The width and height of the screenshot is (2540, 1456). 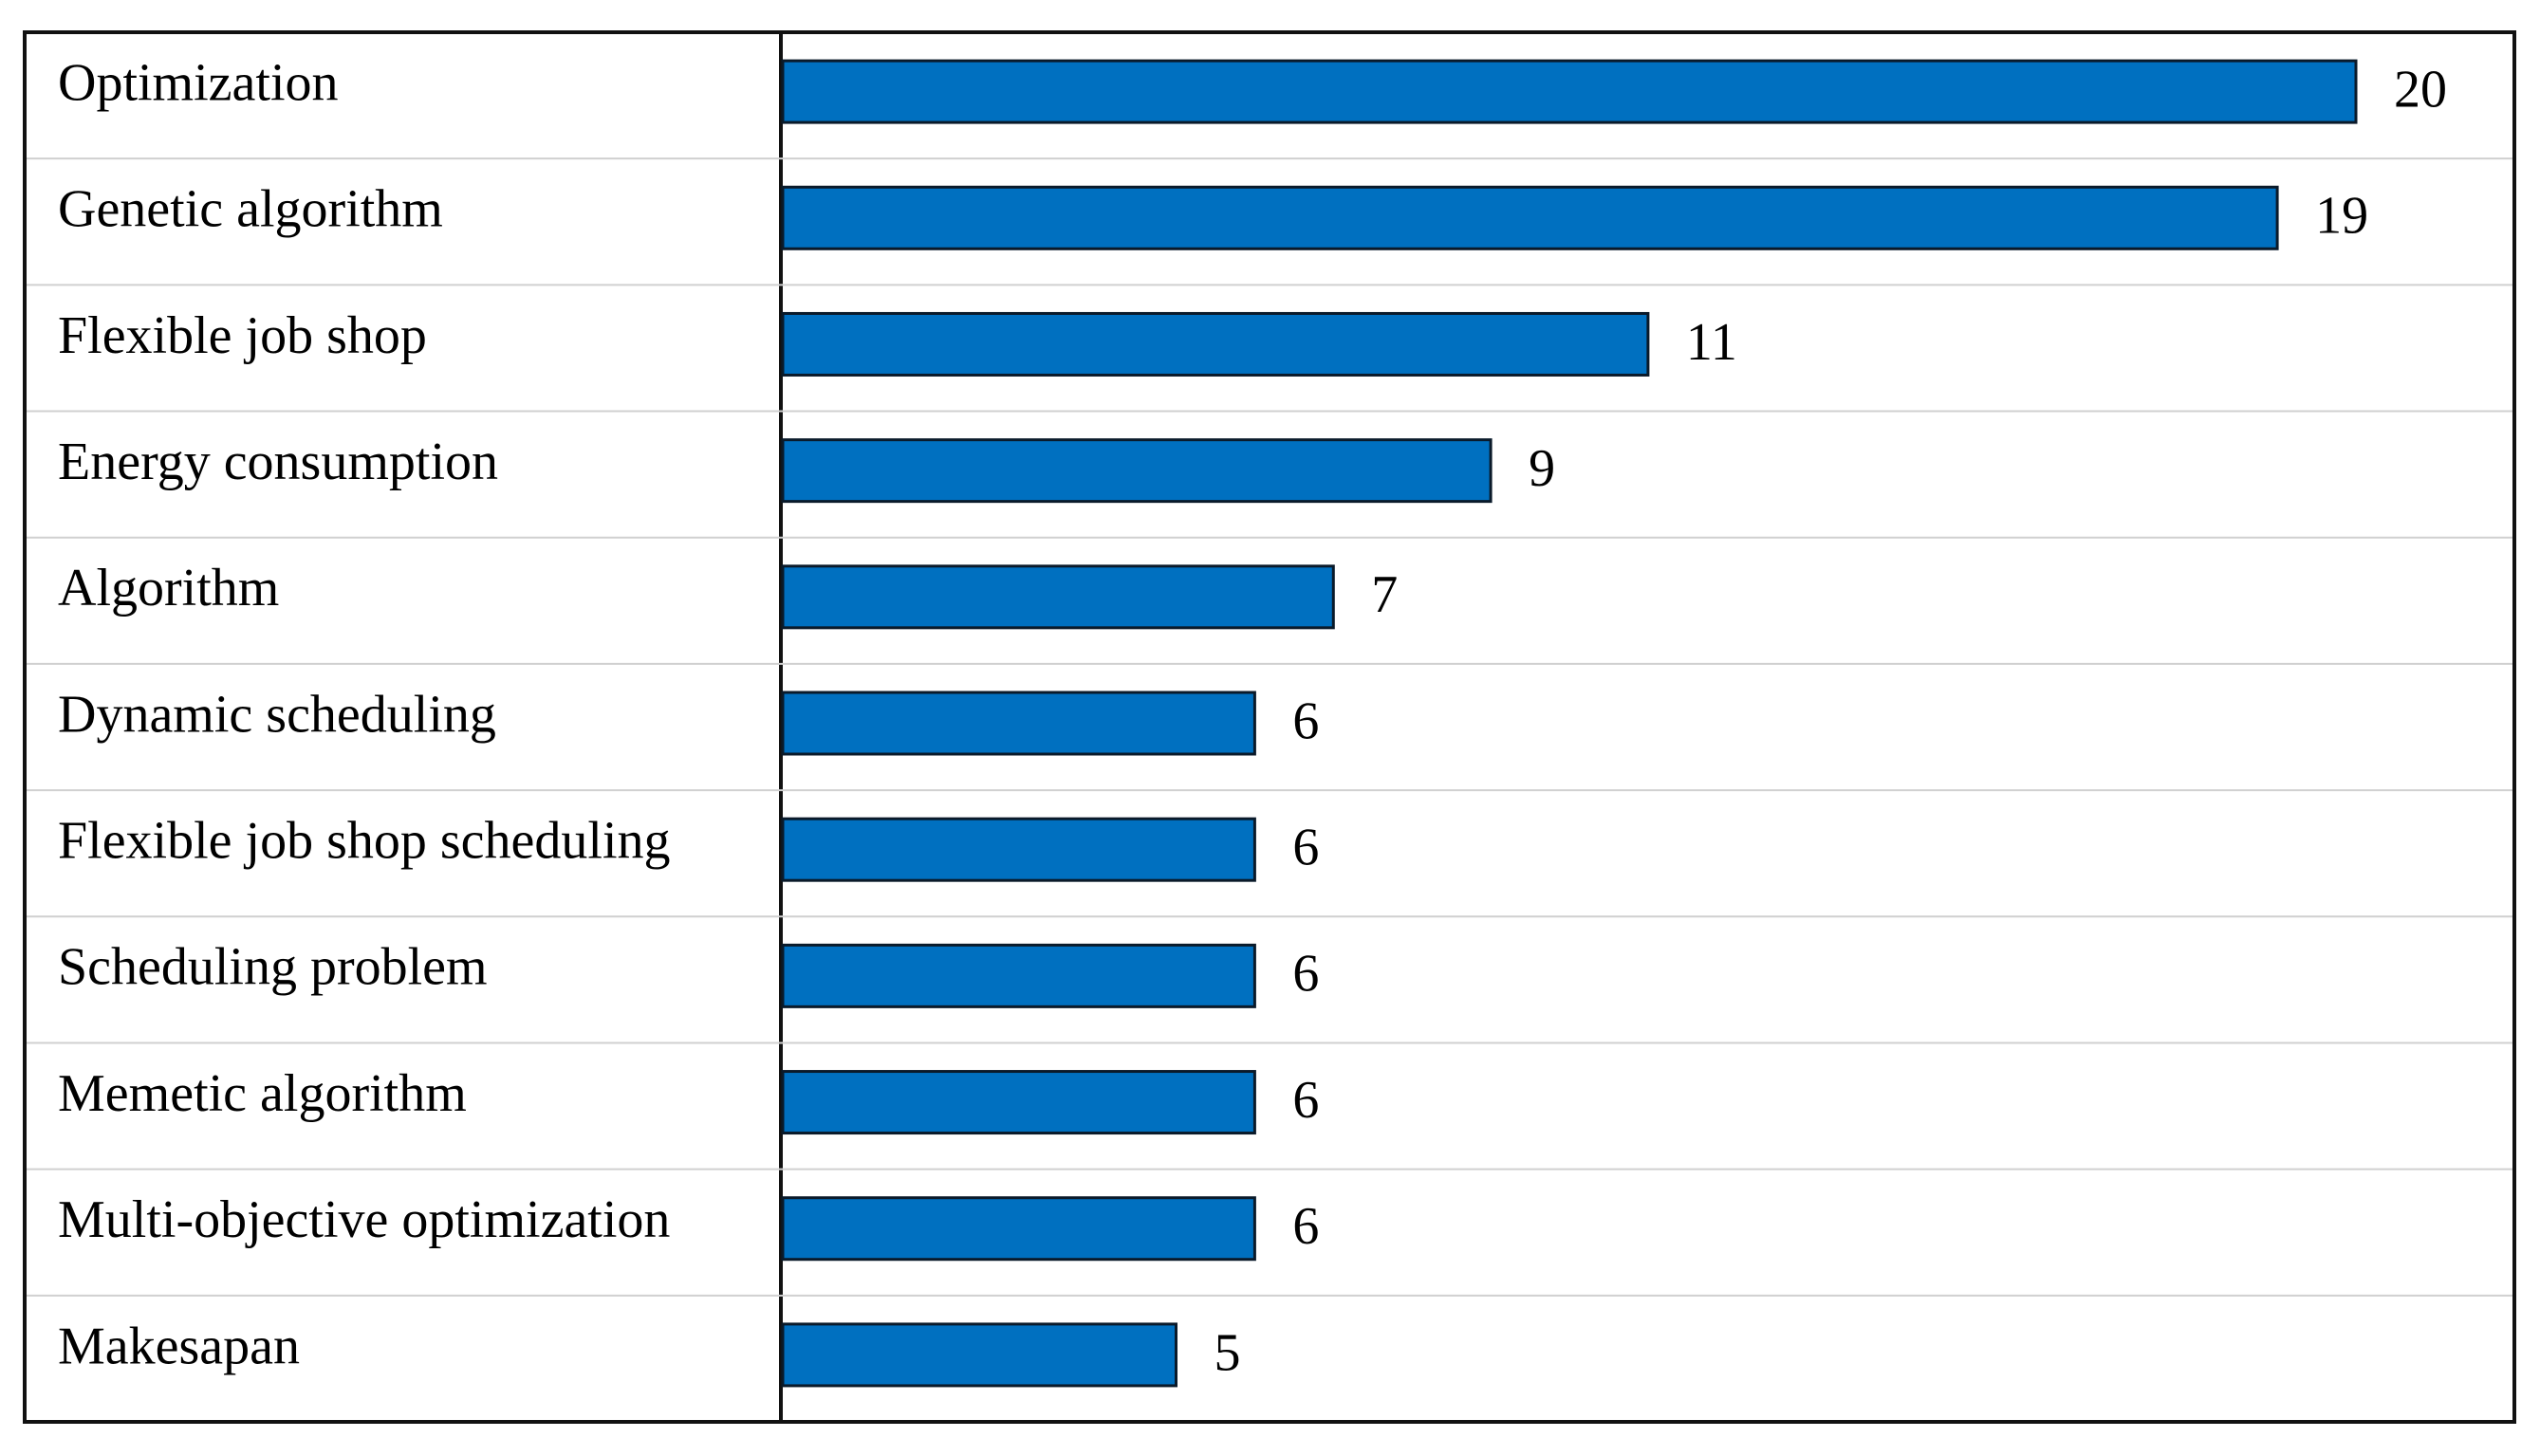 What do you see at coordinates (243, 335) in the screenshot?
I see `category-label: Flexible job shop` at bounding box center [243, 335].